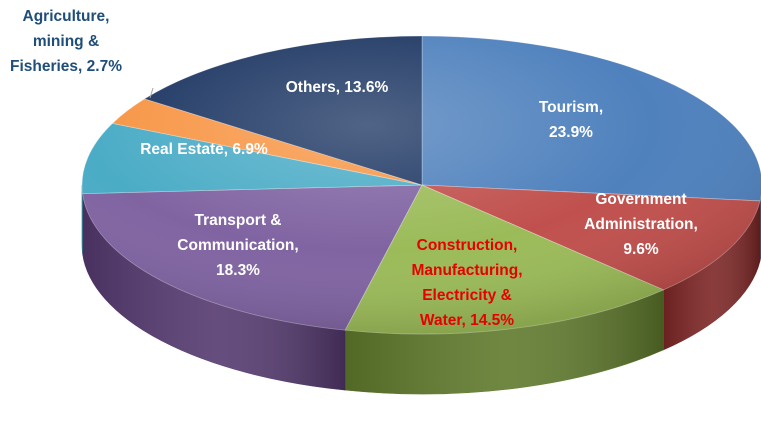  I want to click on data-label-others: Others, 13.6%, so click(337, 87).